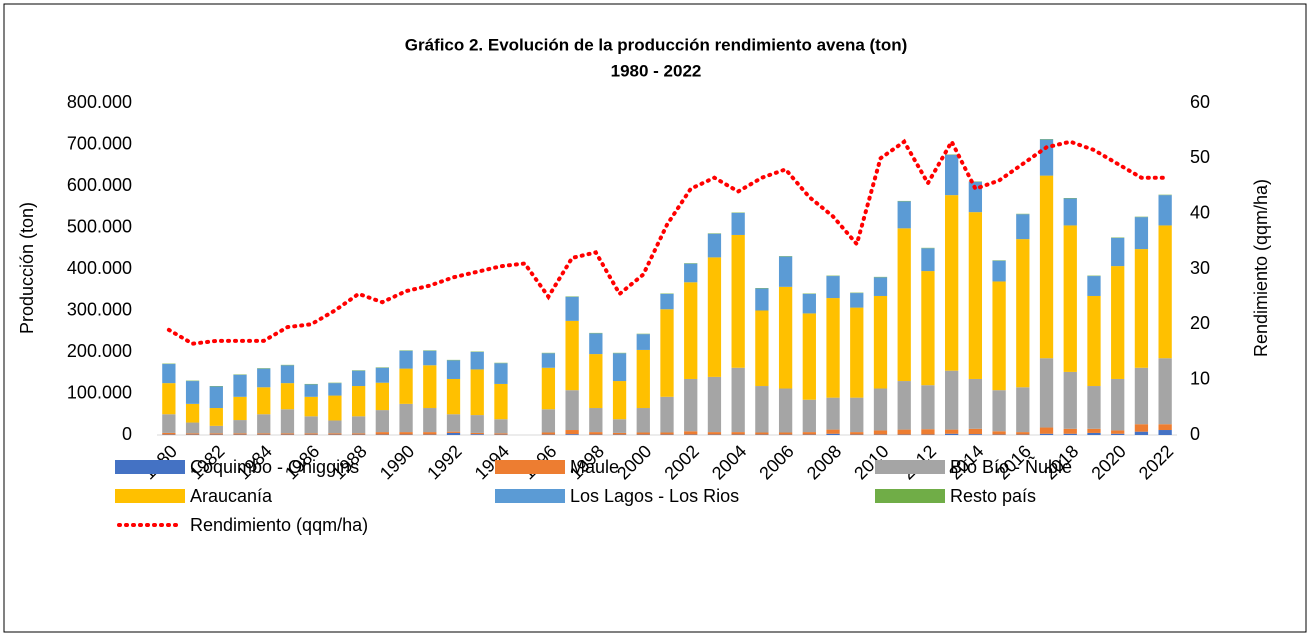  I want to click on legend-label: Bío Bío - Ñuble, so click(1011, 466).